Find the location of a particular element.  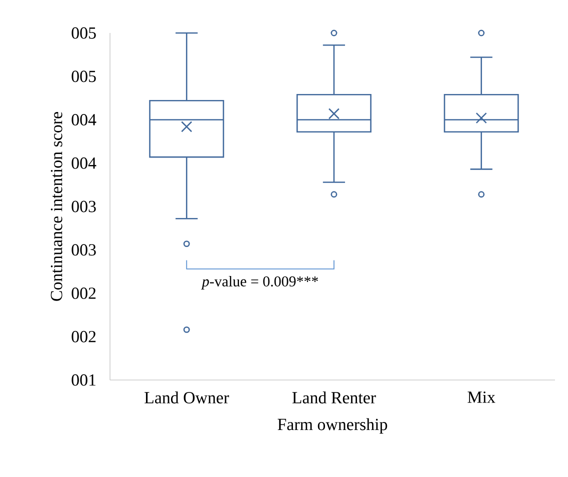

x-axis-title: Farm ownership is located at coordinates (333, 426).